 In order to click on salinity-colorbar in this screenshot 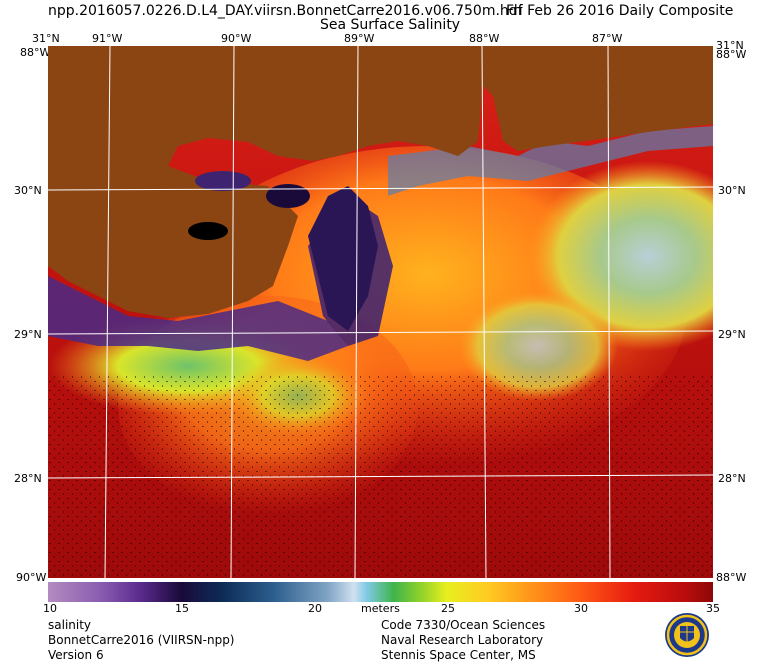, I will do `click(380, 592)`.